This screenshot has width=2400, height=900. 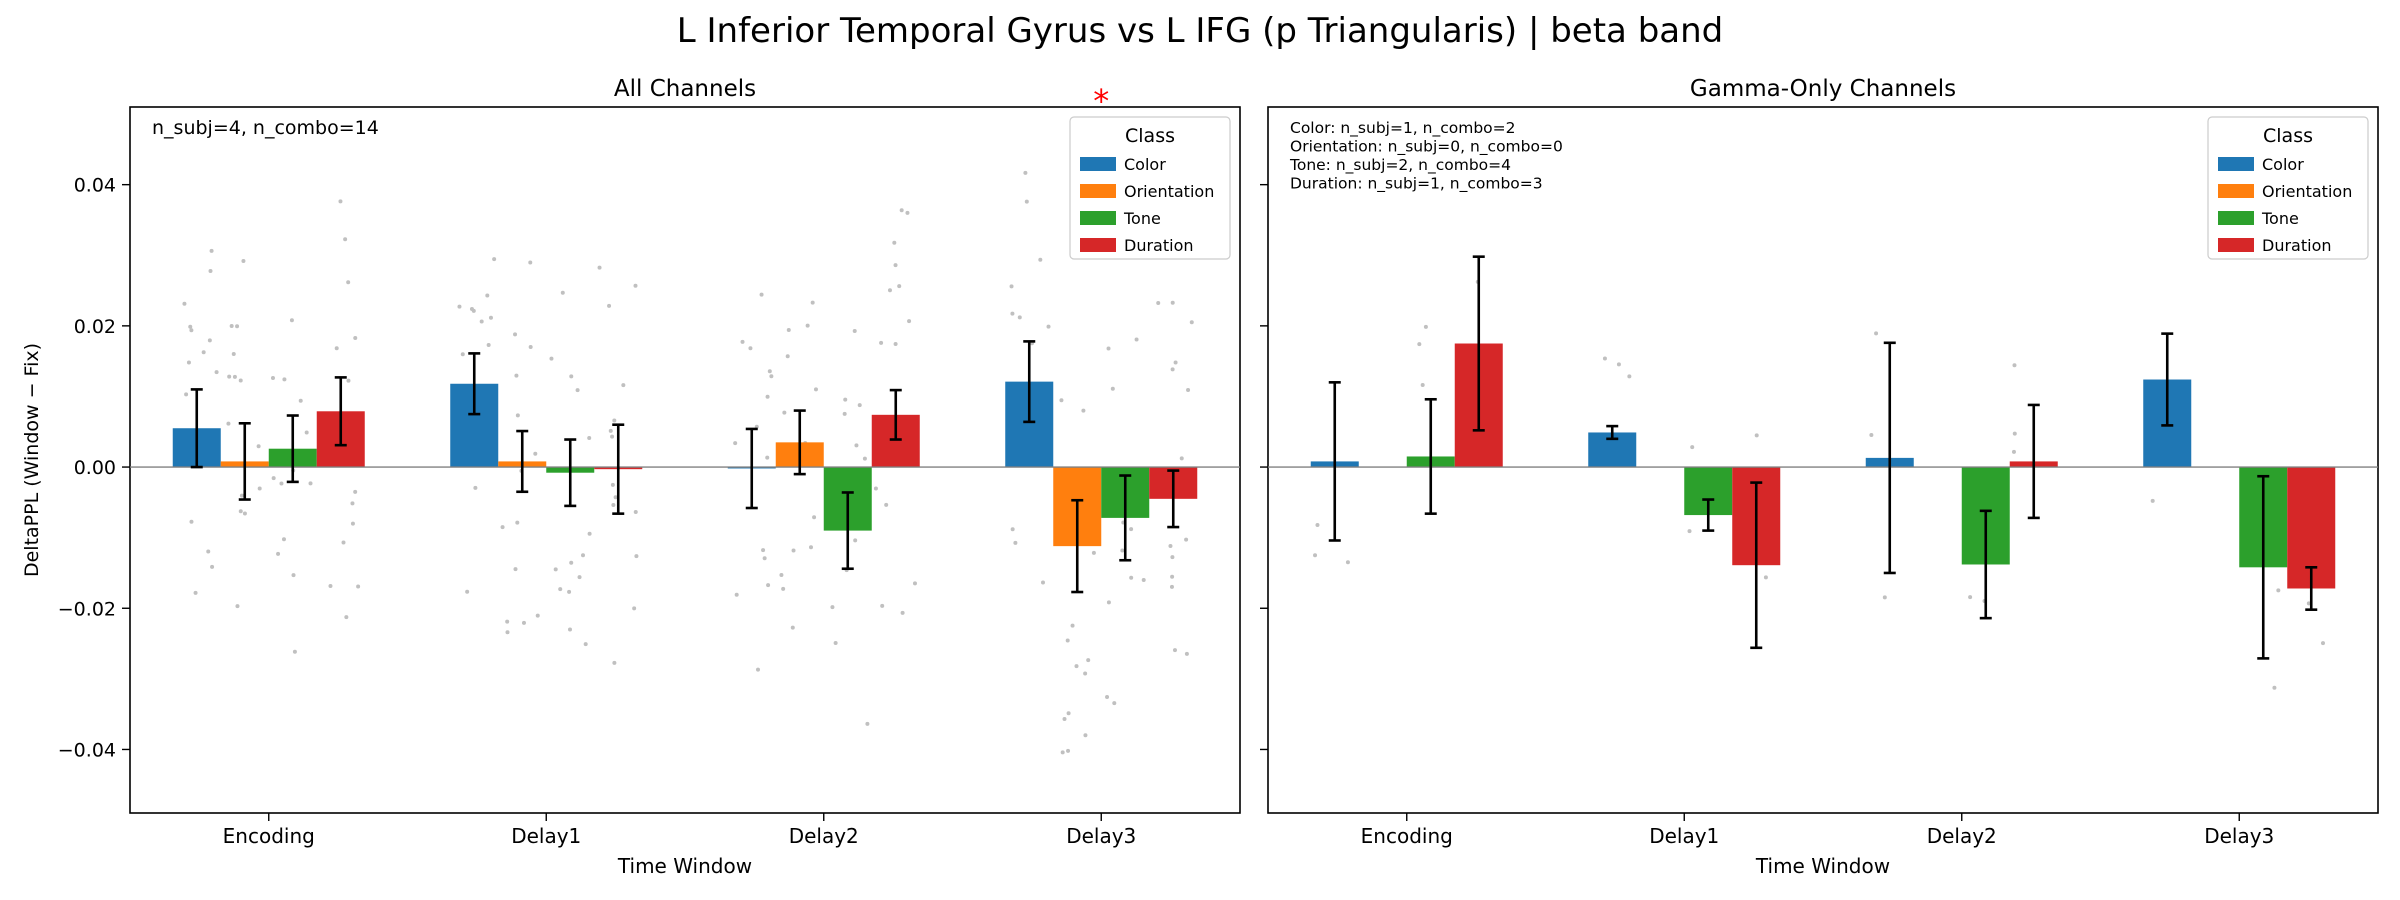 I want to click on legend-label-duration: Duration, so click(x=1159, y=245).